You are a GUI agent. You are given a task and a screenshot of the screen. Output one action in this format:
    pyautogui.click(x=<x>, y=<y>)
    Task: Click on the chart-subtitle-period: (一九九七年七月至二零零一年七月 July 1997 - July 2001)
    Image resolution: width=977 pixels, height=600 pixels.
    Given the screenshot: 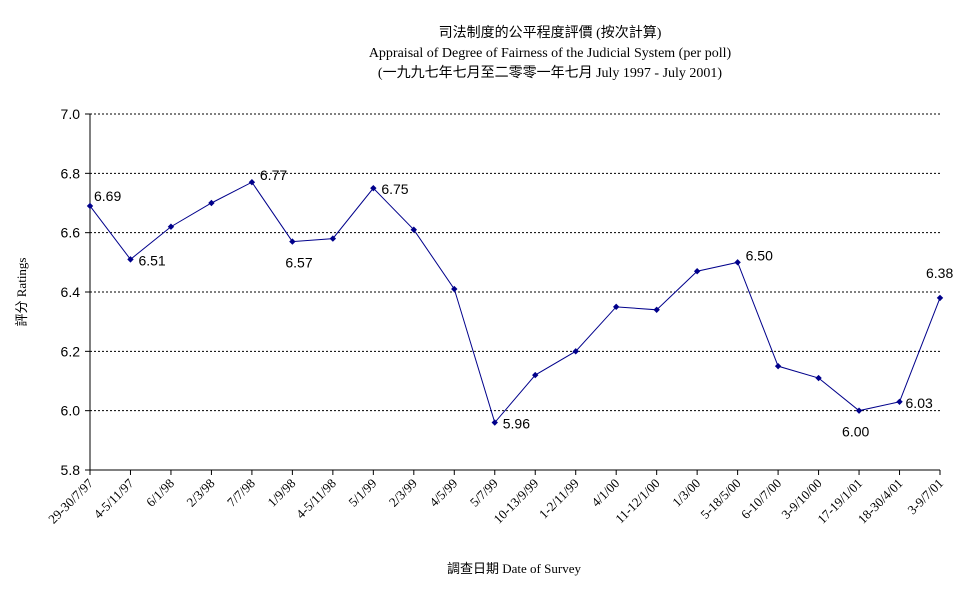 What is the action you would take?
    pyautogui.click(x=550, y=73)
    